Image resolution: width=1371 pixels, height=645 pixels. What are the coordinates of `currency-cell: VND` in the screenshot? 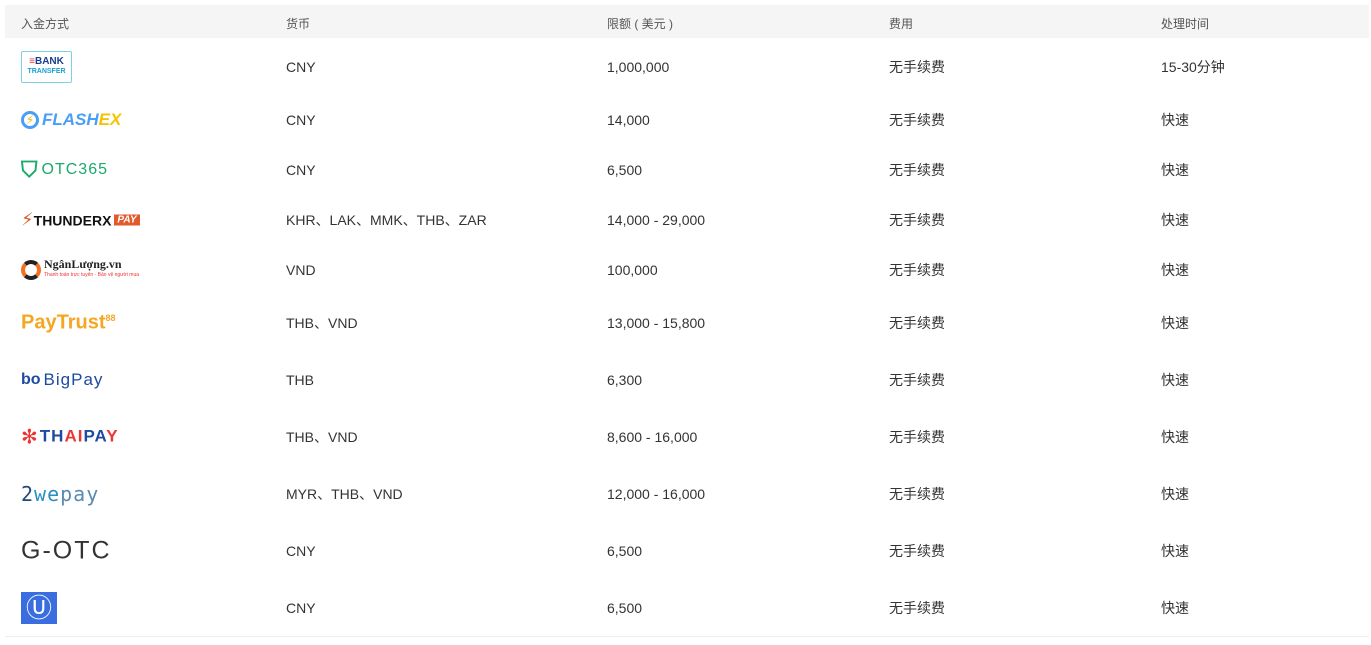 It's located at (301, 269).